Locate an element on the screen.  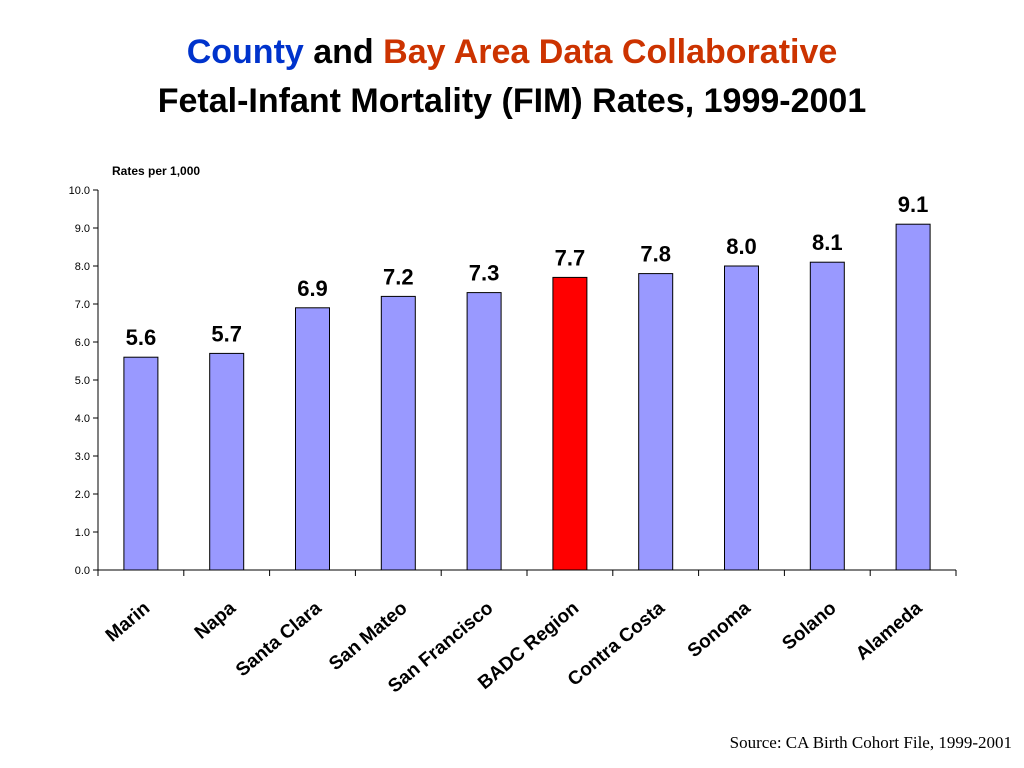
y-tick-label: 9.0 is located at coordinates (82, 229).